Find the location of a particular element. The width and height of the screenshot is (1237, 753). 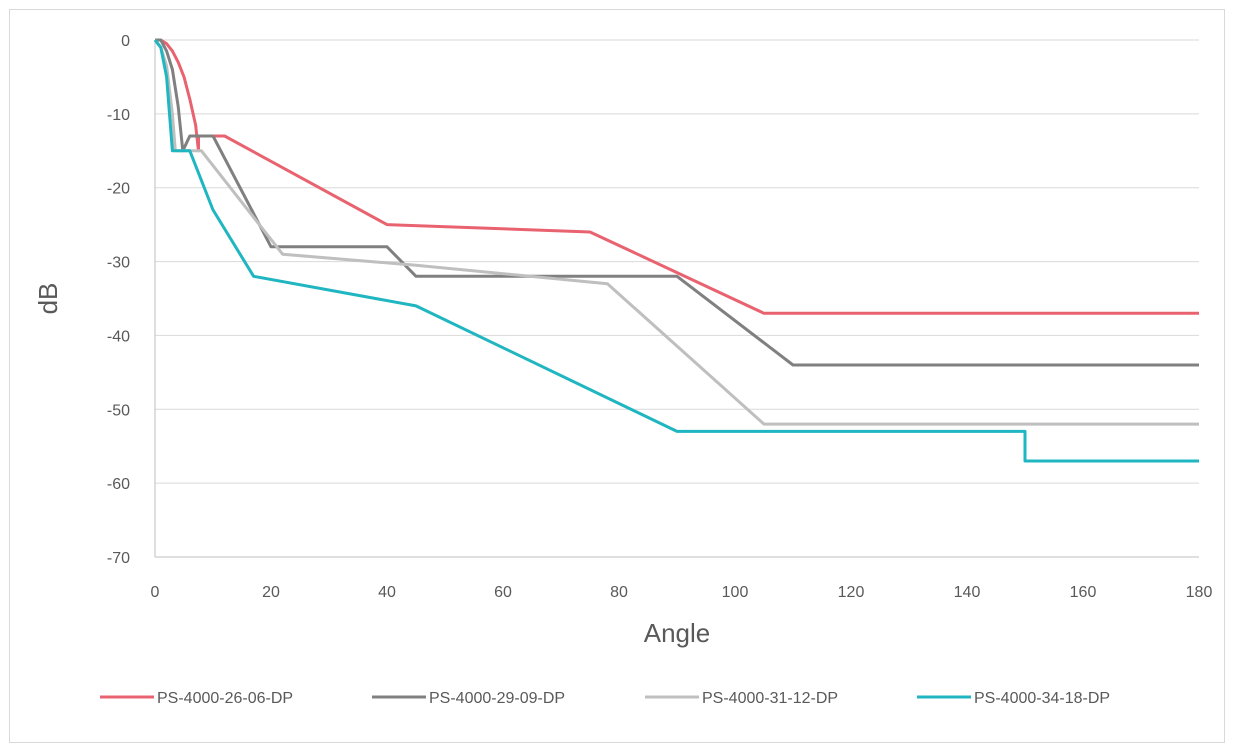

x-tick-label: 60 is located at coordinates (503, 592).